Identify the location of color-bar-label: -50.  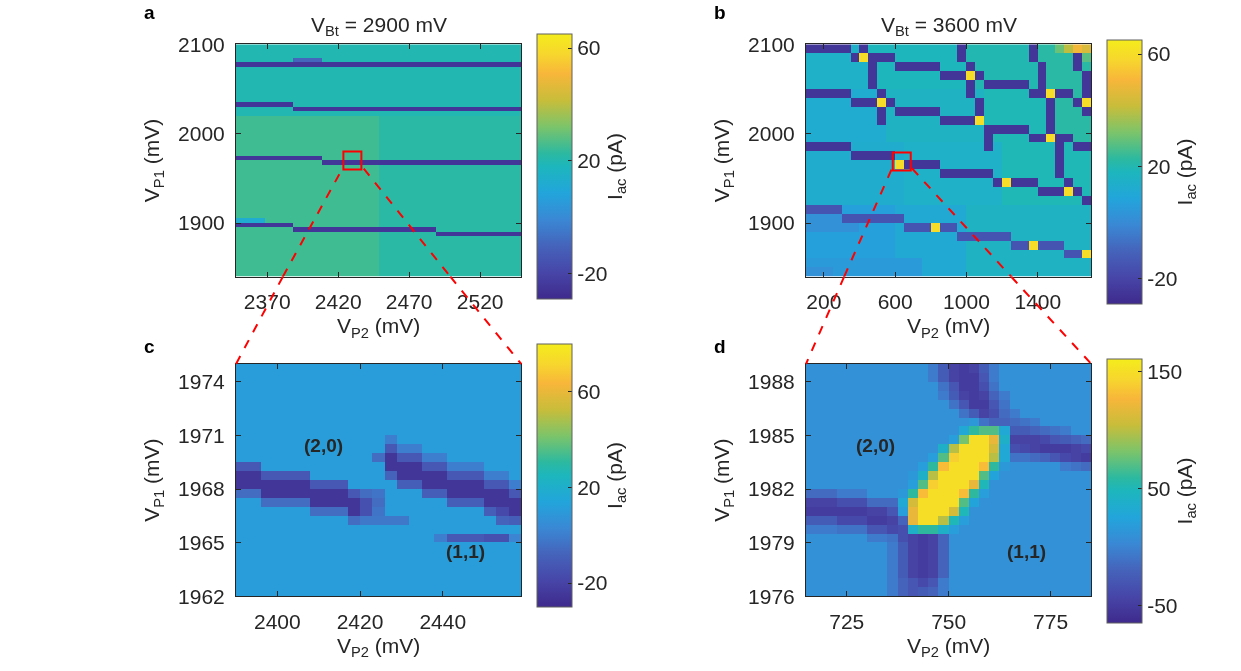
(1162, 605).